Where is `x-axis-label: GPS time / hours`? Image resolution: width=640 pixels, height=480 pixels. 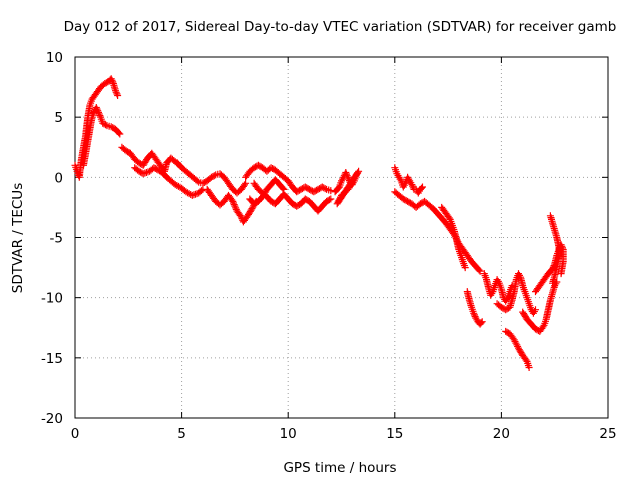
x-axis-label: GPS time / hours is located at coordinates (339, 468).